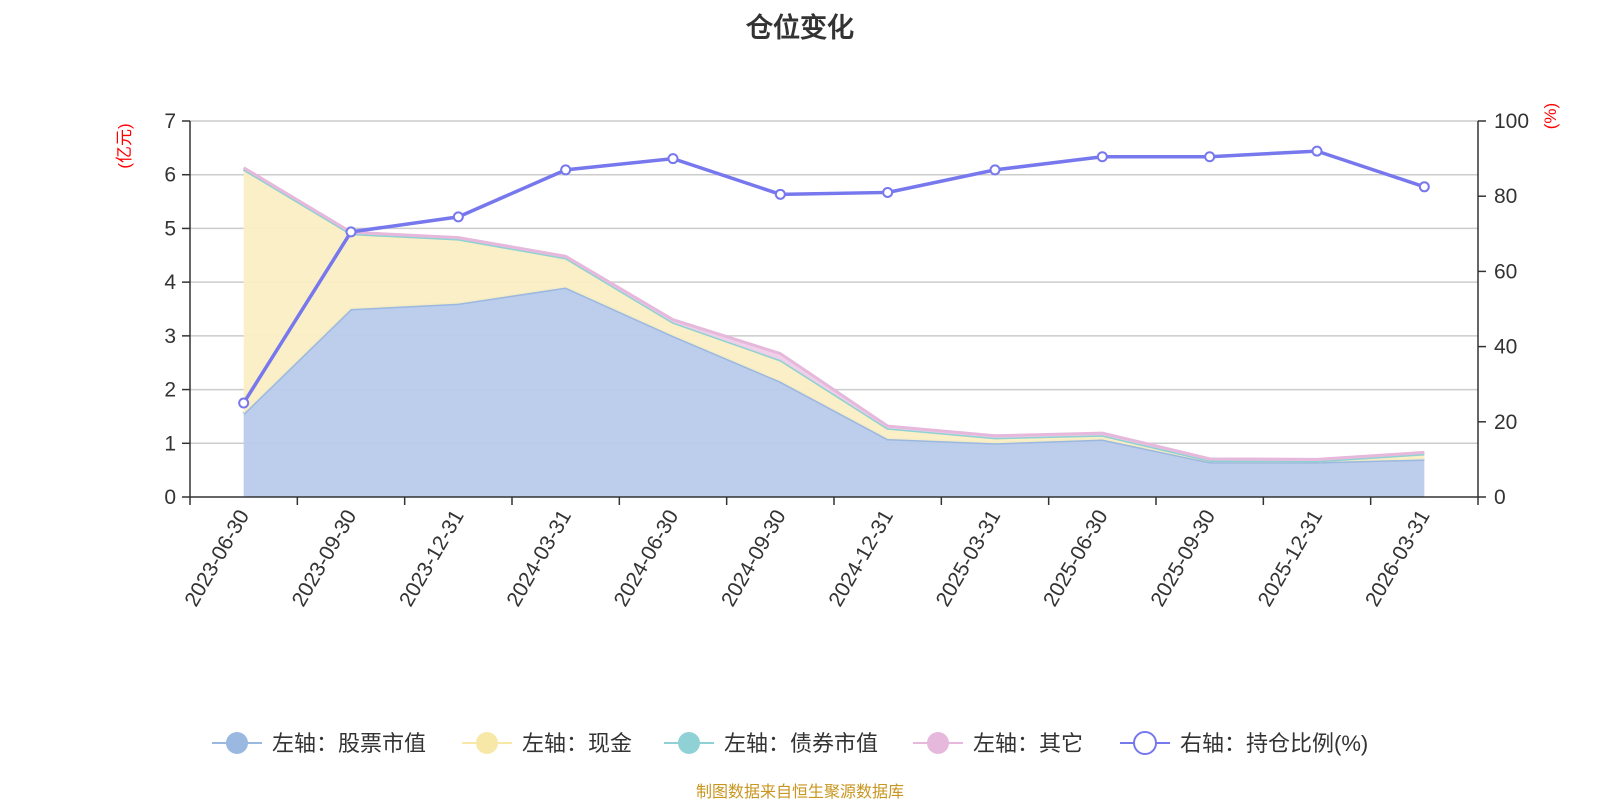 Image resolution: width=1600 pixels, height=802 pixels. I want to click on legend-item: 左轴：债券市值, so click(771, 743).